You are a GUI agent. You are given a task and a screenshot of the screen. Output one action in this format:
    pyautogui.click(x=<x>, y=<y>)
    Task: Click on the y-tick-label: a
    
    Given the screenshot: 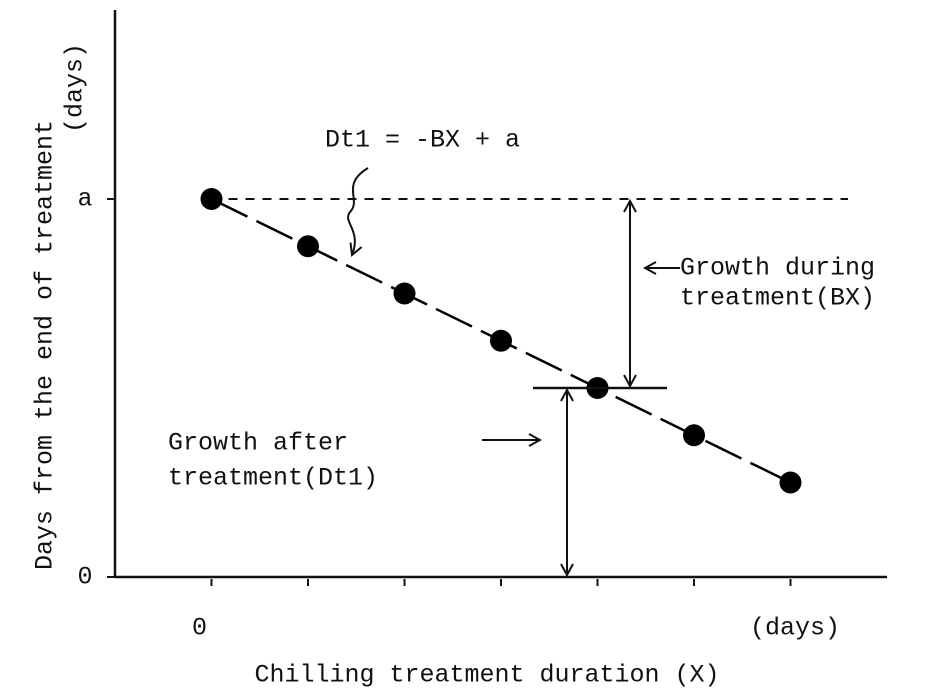 What is the action you would take?
    pyautogui.click(x=84, y=199)
    